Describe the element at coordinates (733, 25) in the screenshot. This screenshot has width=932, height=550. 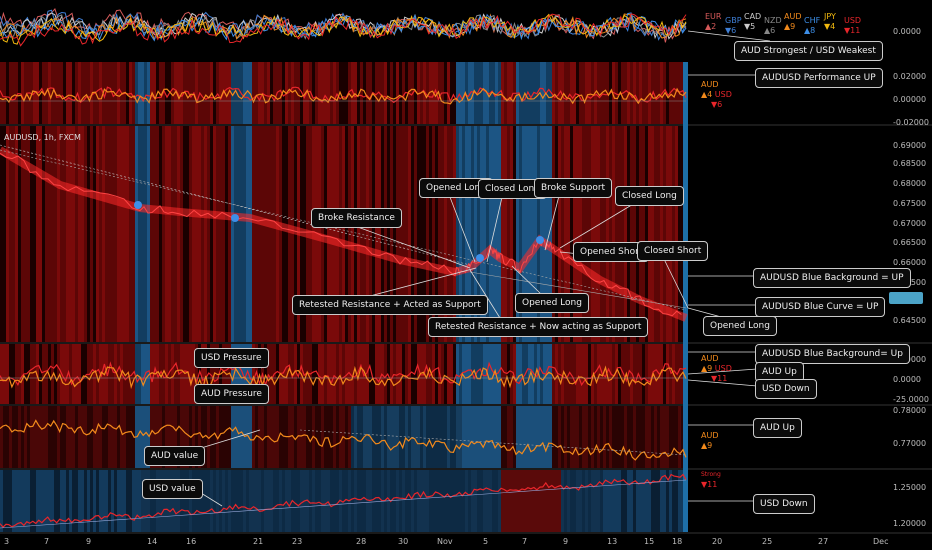
I see `legend-gbp: GBP ▼6` at that location.